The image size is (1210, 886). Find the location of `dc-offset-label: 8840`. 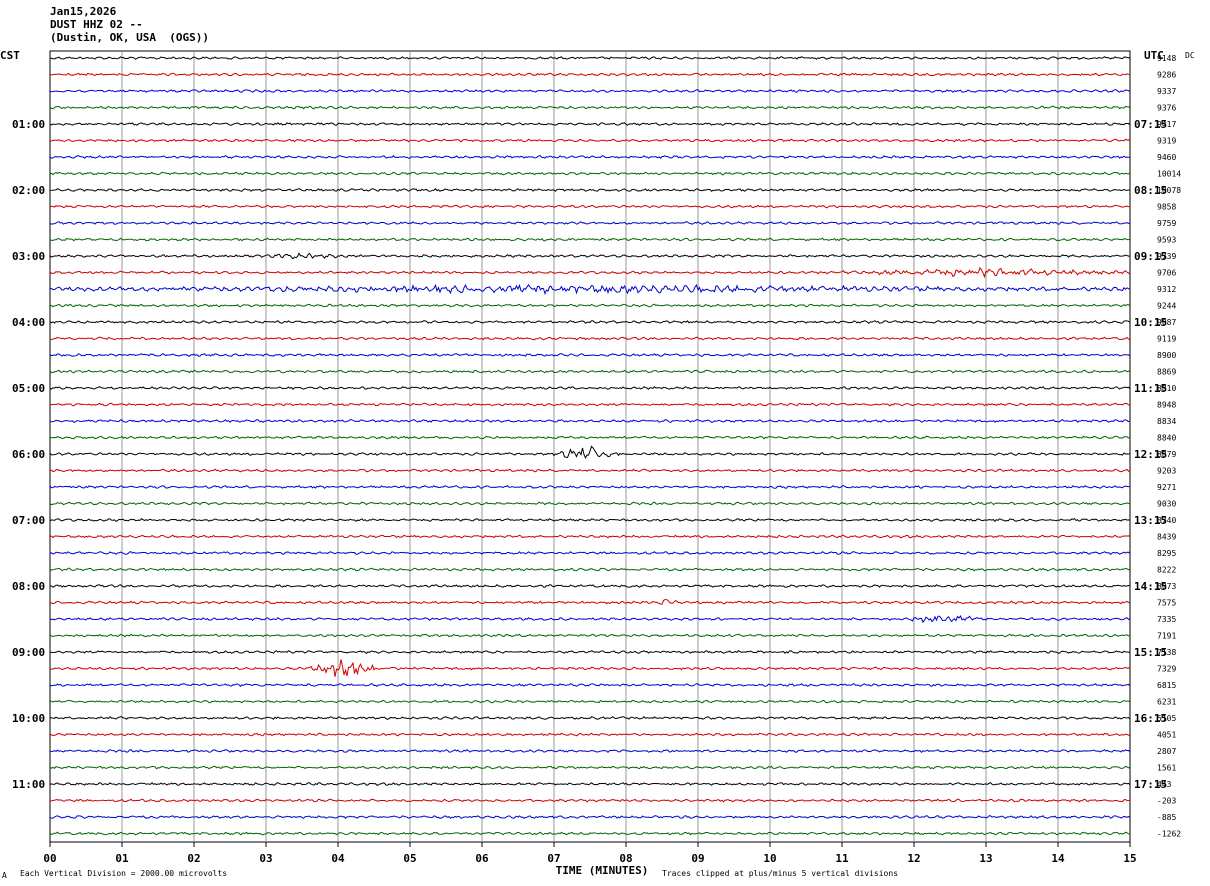

dc-offset-label: 8840 is located at coordinates (1166, 438).